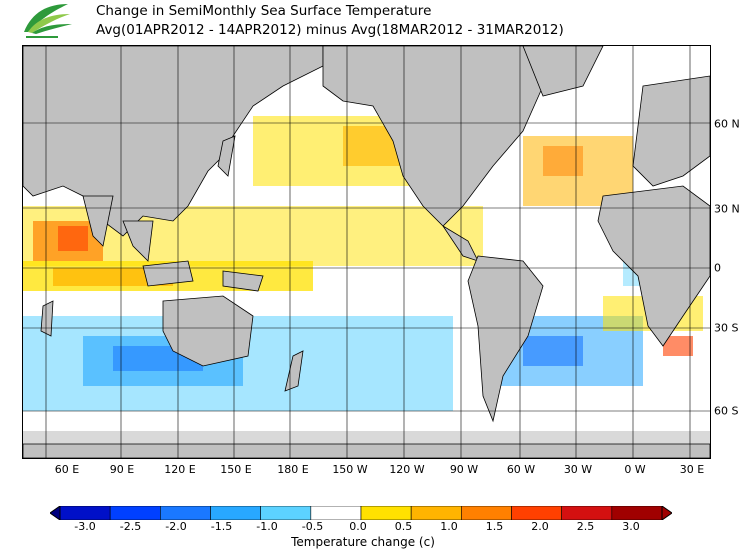 This screenshot has height=560, width=755. I want to click on leaf-logo-icon, so click(48, 21).